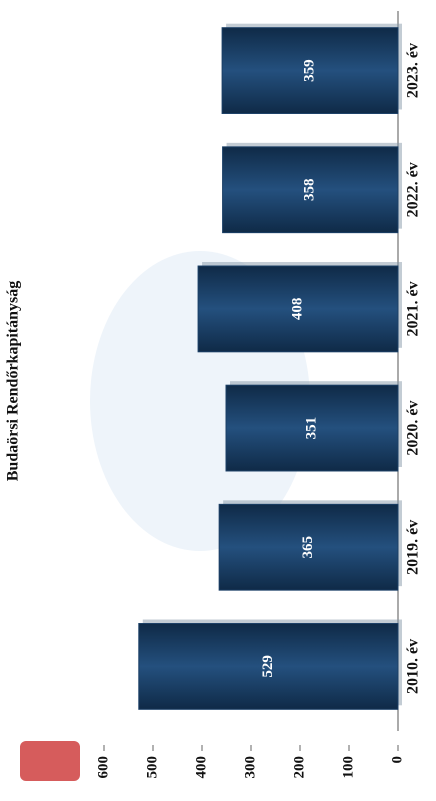 The width and height of the screenshot is (436, 801). I want to click on value-label: 408, so click(297, 309).